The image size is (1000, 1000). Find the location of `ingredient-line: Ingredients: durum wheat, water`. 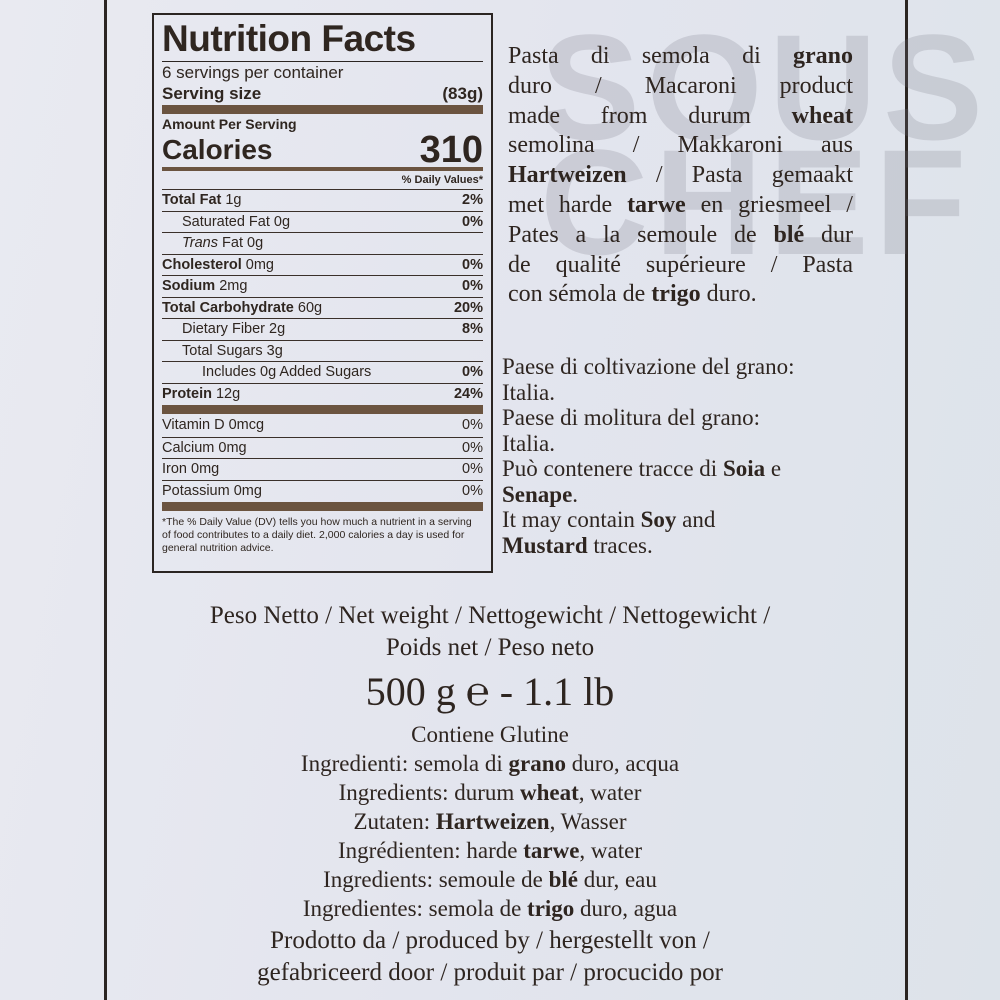

ingredient-line: Ingredients: durum wheat, water is located at coordinates (490, 792).